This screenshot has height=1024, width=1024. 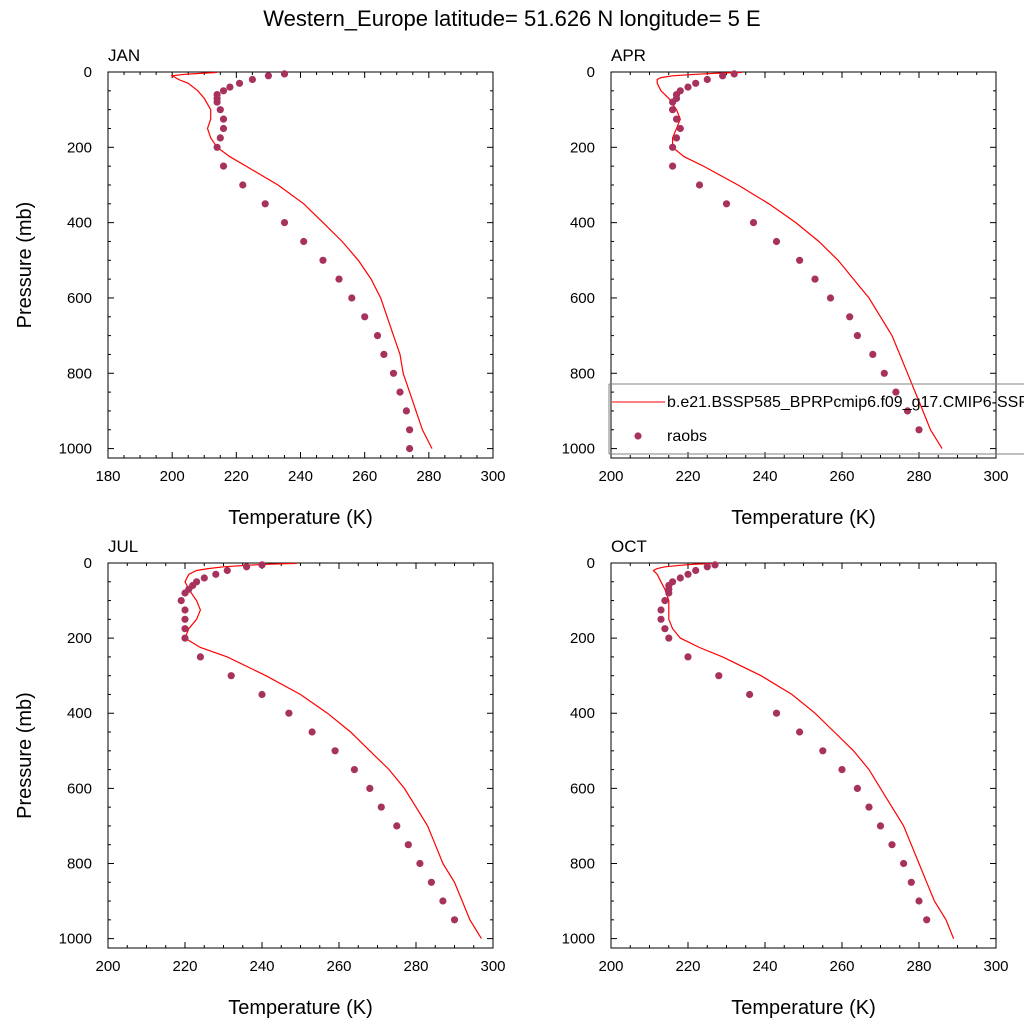 I want to click on x-tick-label: 300, so click(x=492, y=966).